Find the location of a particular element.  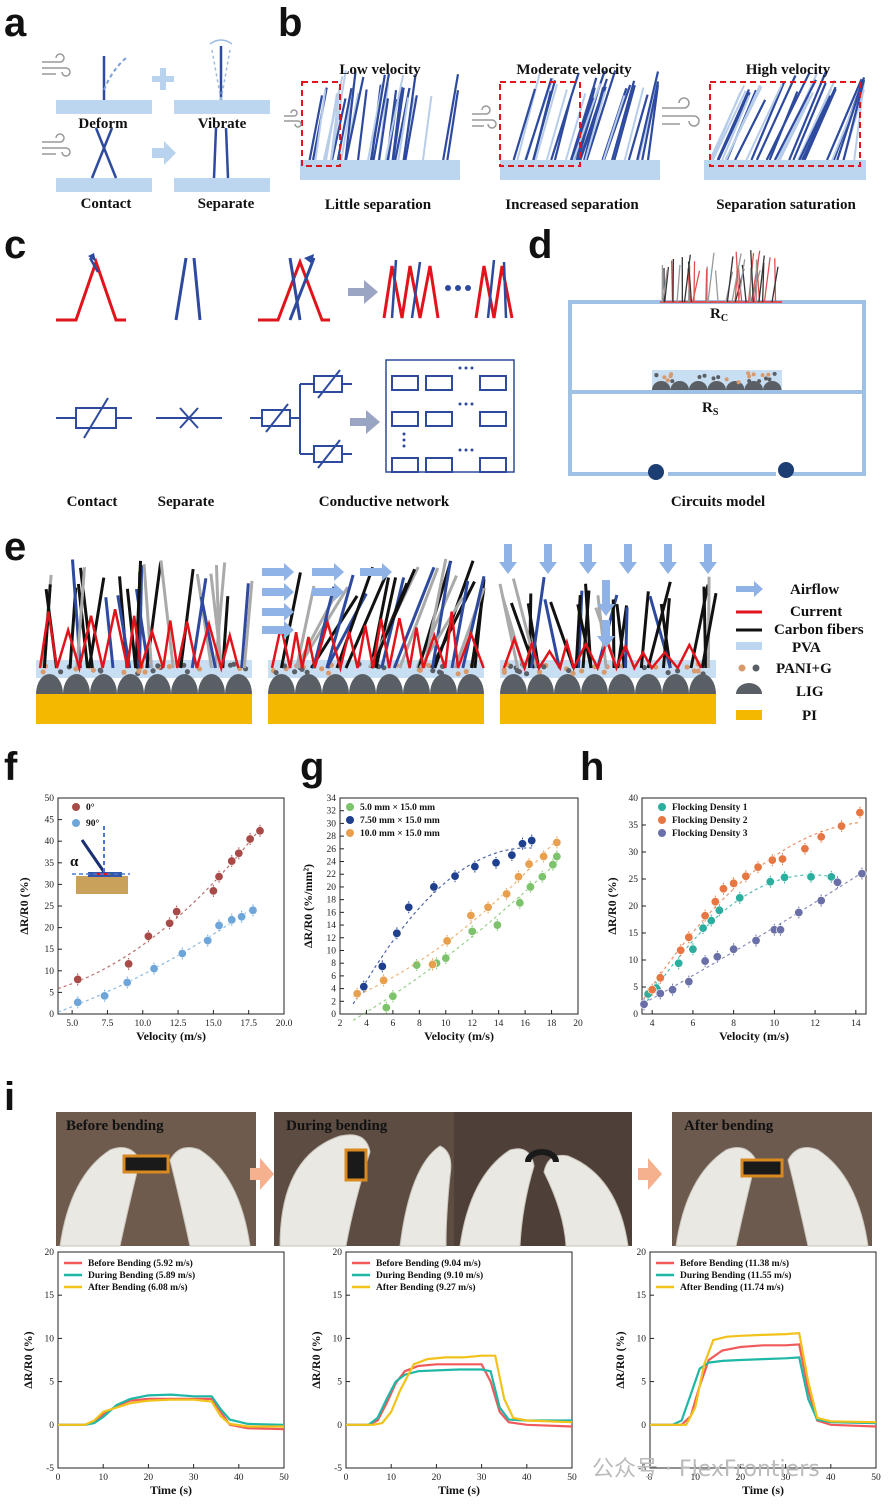

x-tick-label: 20.0 is located at coordinates (284, 1024).